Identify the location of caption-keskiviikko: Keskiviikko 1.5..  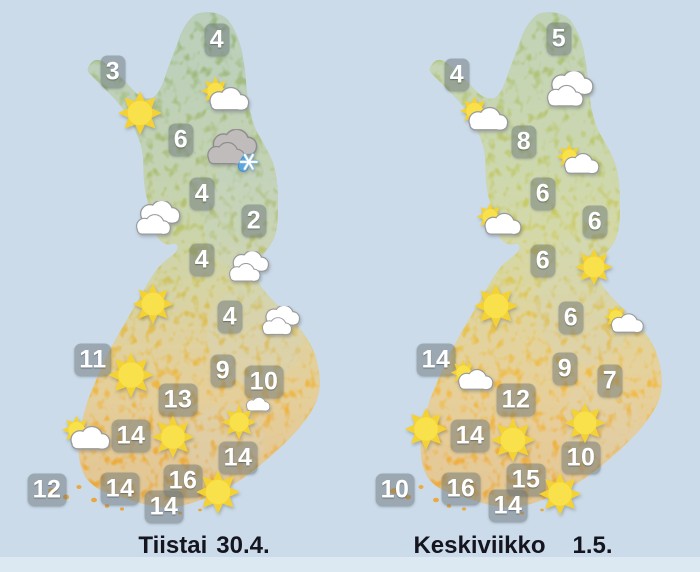
(512, 546).